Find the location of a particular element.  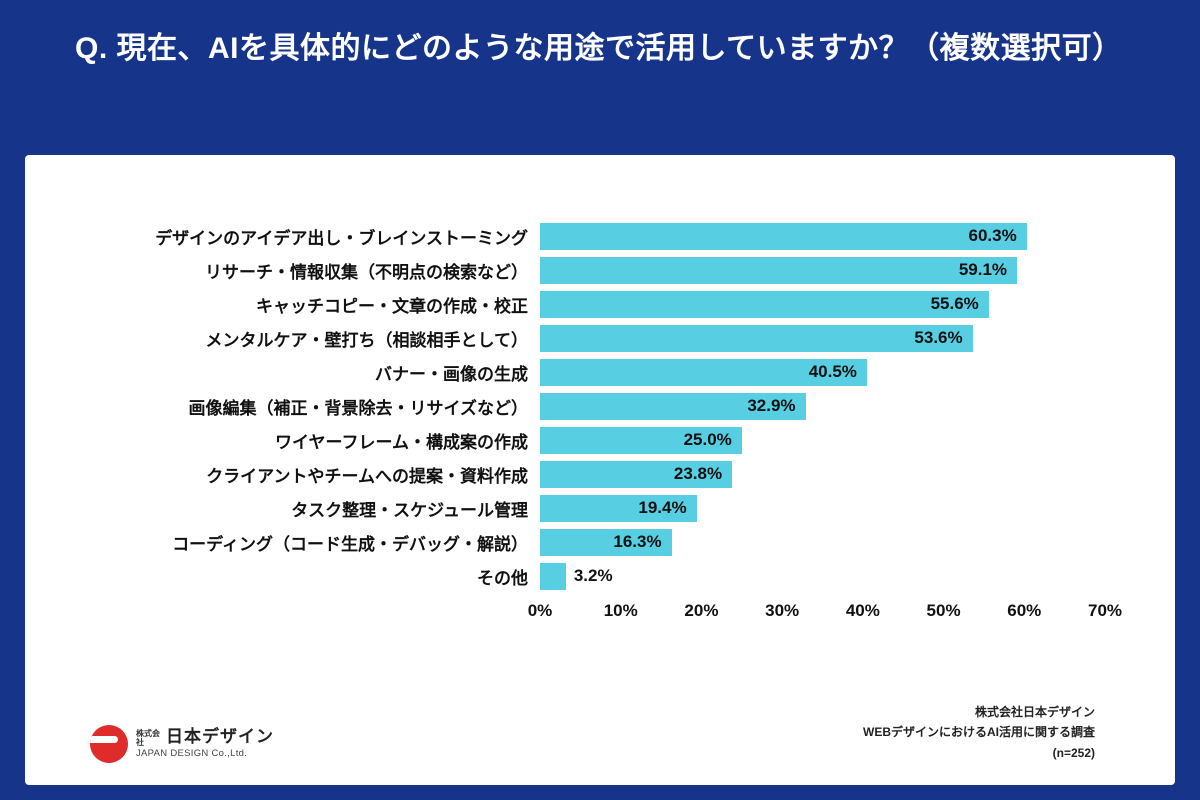

x-axis-ticks: 0% 10% 20% 30% 40% 50% 60% 70% is located at coordinates (825, 615).